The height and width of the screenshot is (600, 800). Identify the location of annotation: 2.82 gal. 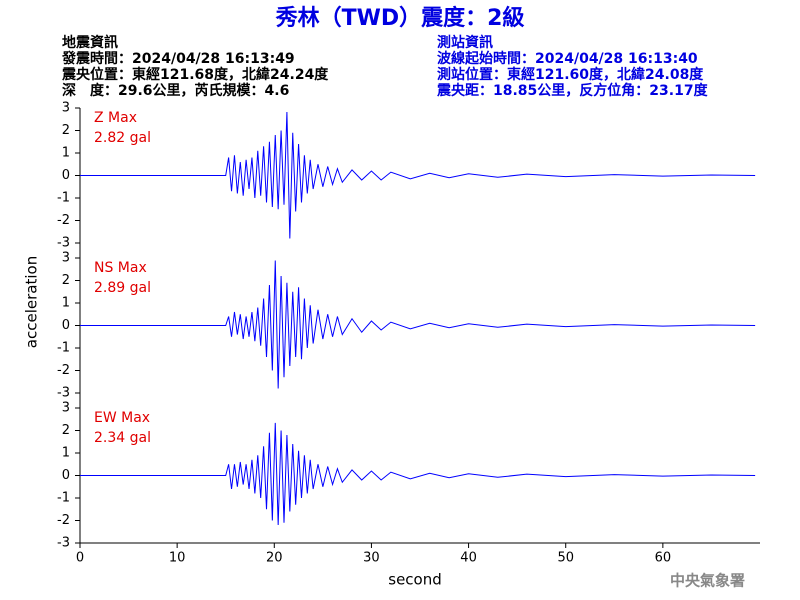
(122, 138).